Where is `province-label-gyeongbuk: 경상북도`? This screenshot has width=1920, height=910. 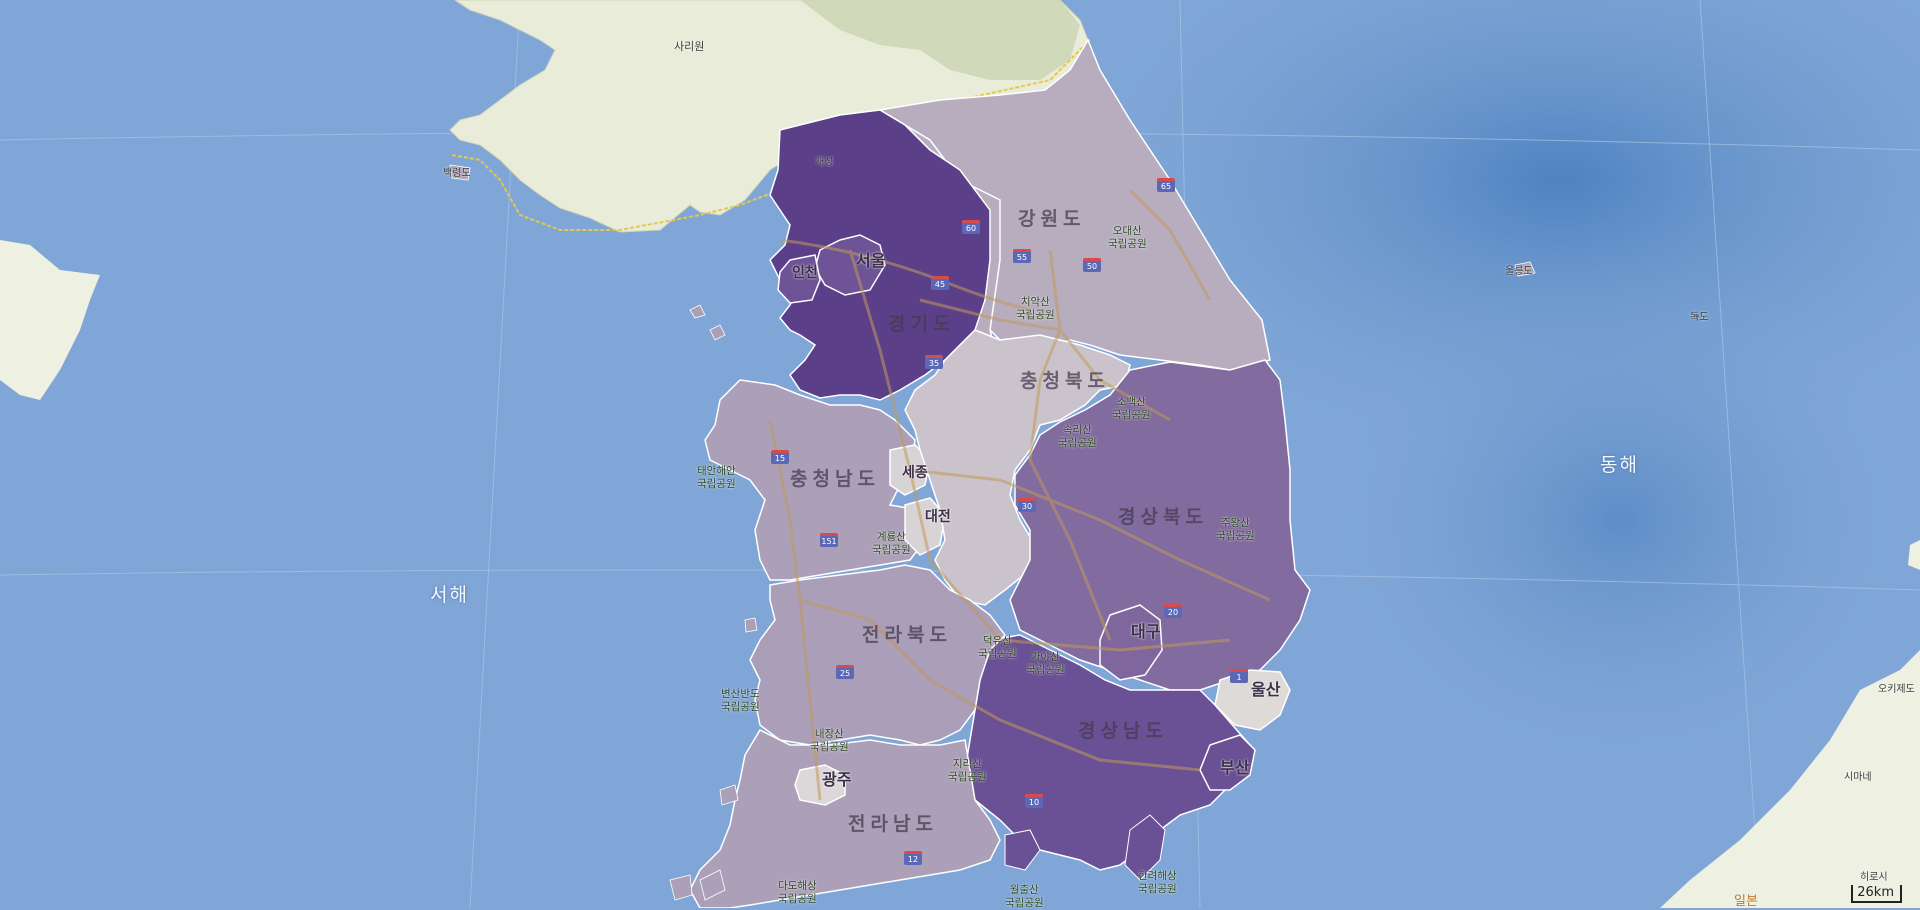
province-label-gyeongbuk: 경상북도 is located at coordinates (1163, 517).